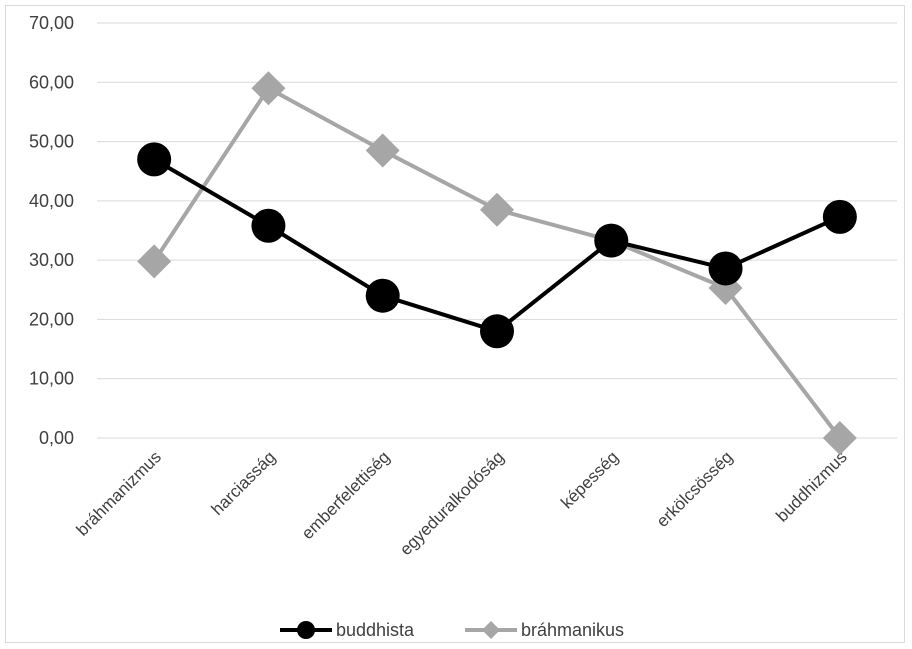 This screenshot has width=912, height=649. Describe the element at coordinates (589, 479) in the screenshot. I see `x-category-label: képesség` at that location.